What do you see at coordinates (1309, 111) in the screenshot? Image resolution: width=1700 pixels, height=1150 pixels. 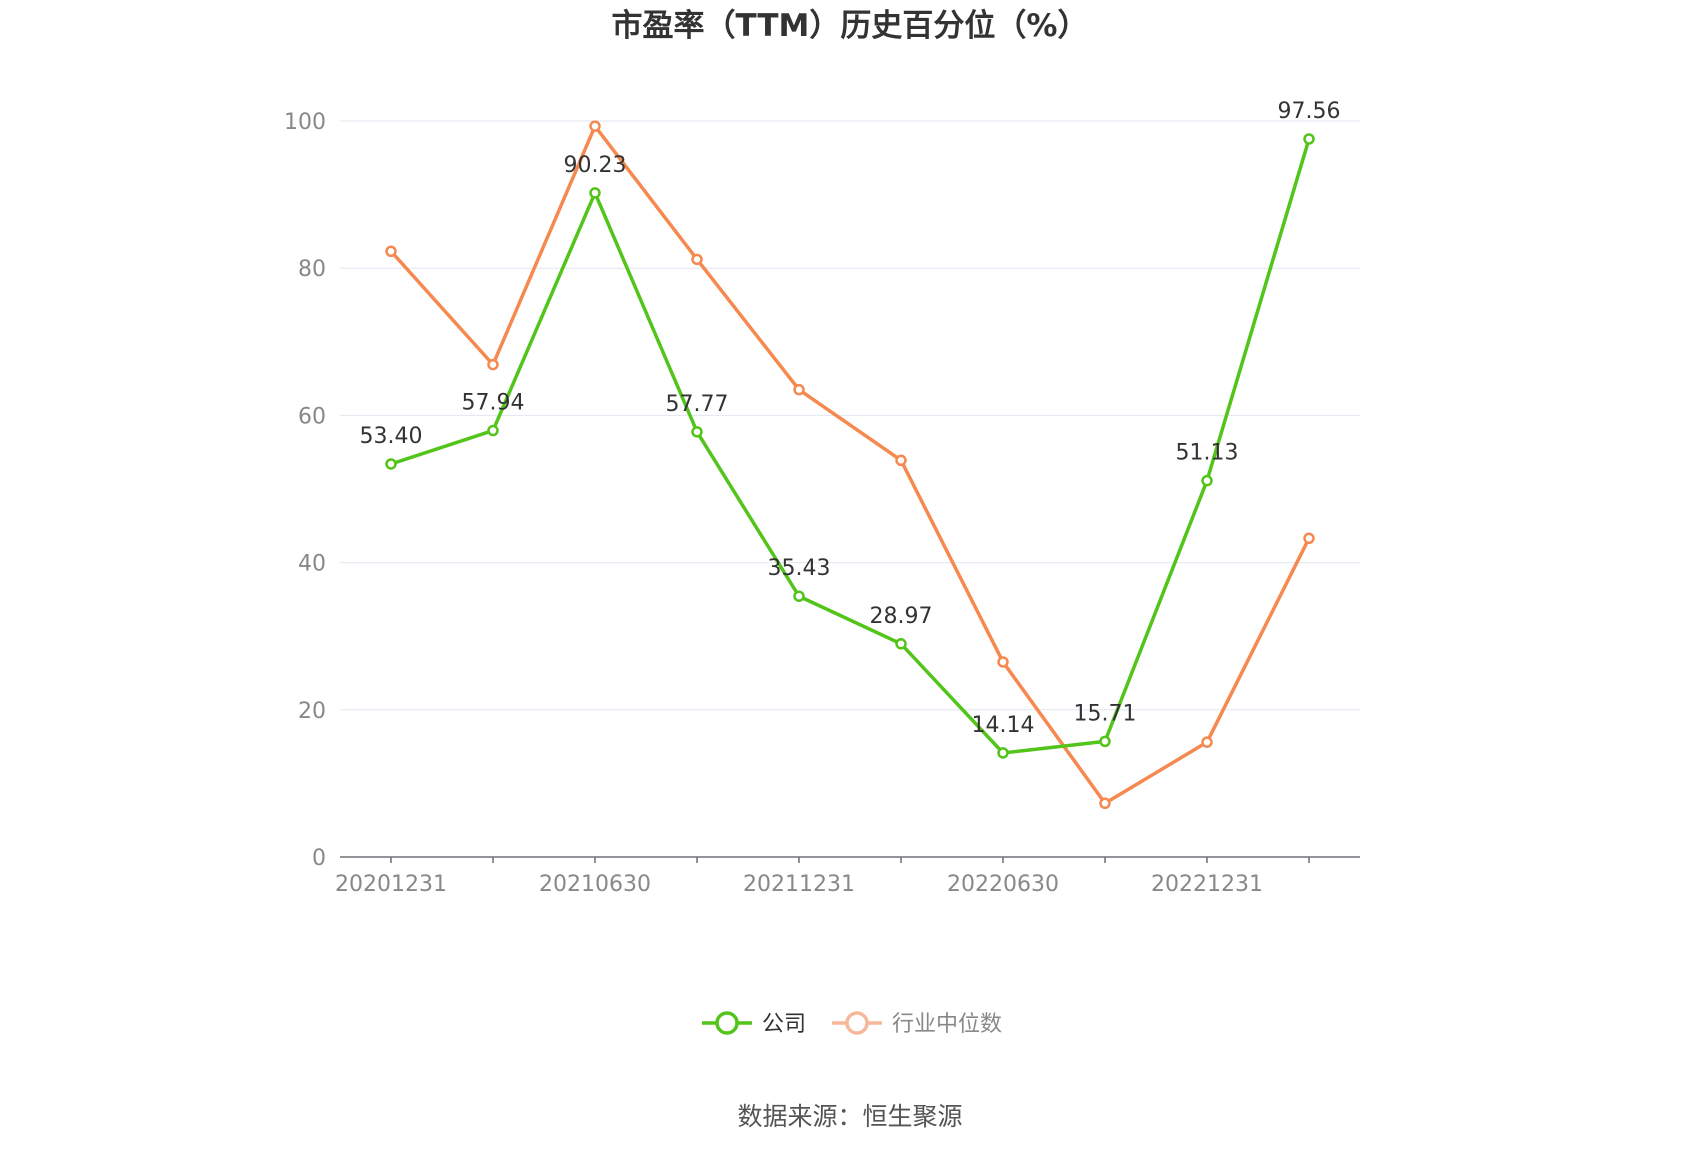 I see `data-label: 97.56` at bounding box center [1309, 111].